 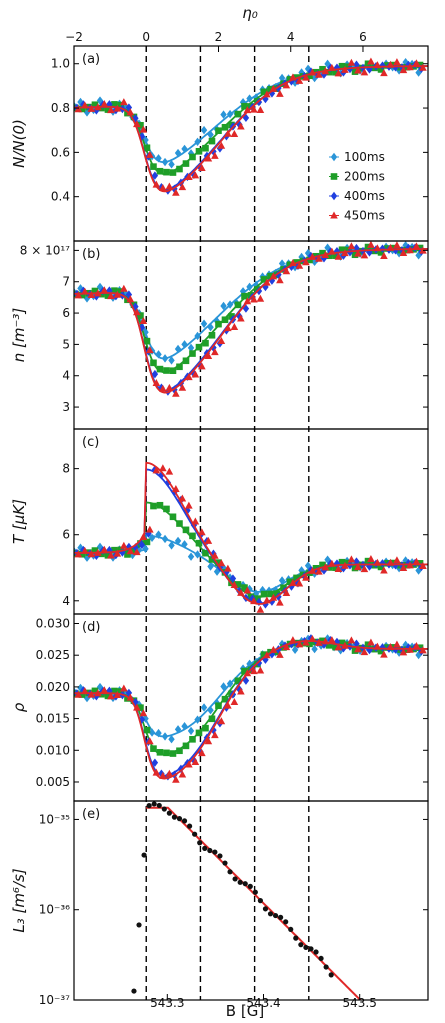 I want to click on panel-frame-d, so click(x=251, y=707).